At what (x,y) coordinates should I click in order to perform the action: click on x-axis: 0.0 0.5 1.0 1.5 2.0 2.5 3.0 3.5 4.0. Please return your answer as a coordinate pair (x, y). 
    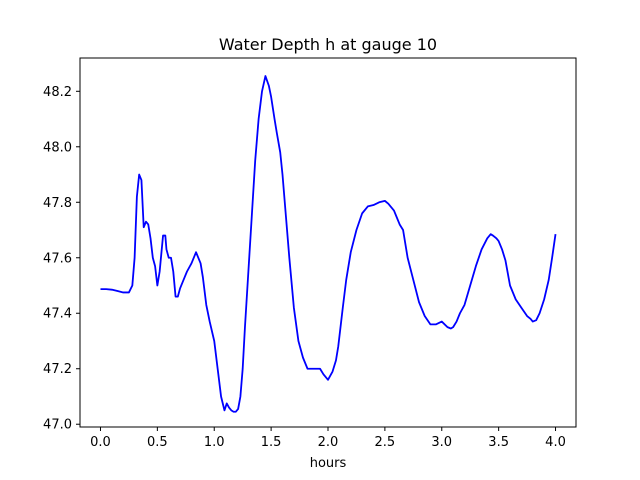
    Looking at the image, I should click on (328, 438).